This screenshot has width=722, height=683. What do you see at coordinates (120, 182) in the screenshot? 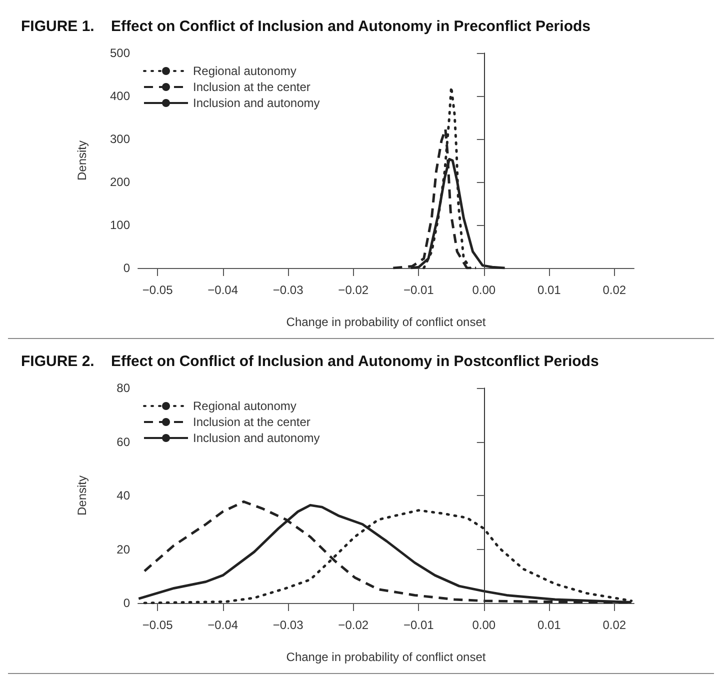
I see `y-tick-label: 200` at bounding box center [120, 182].